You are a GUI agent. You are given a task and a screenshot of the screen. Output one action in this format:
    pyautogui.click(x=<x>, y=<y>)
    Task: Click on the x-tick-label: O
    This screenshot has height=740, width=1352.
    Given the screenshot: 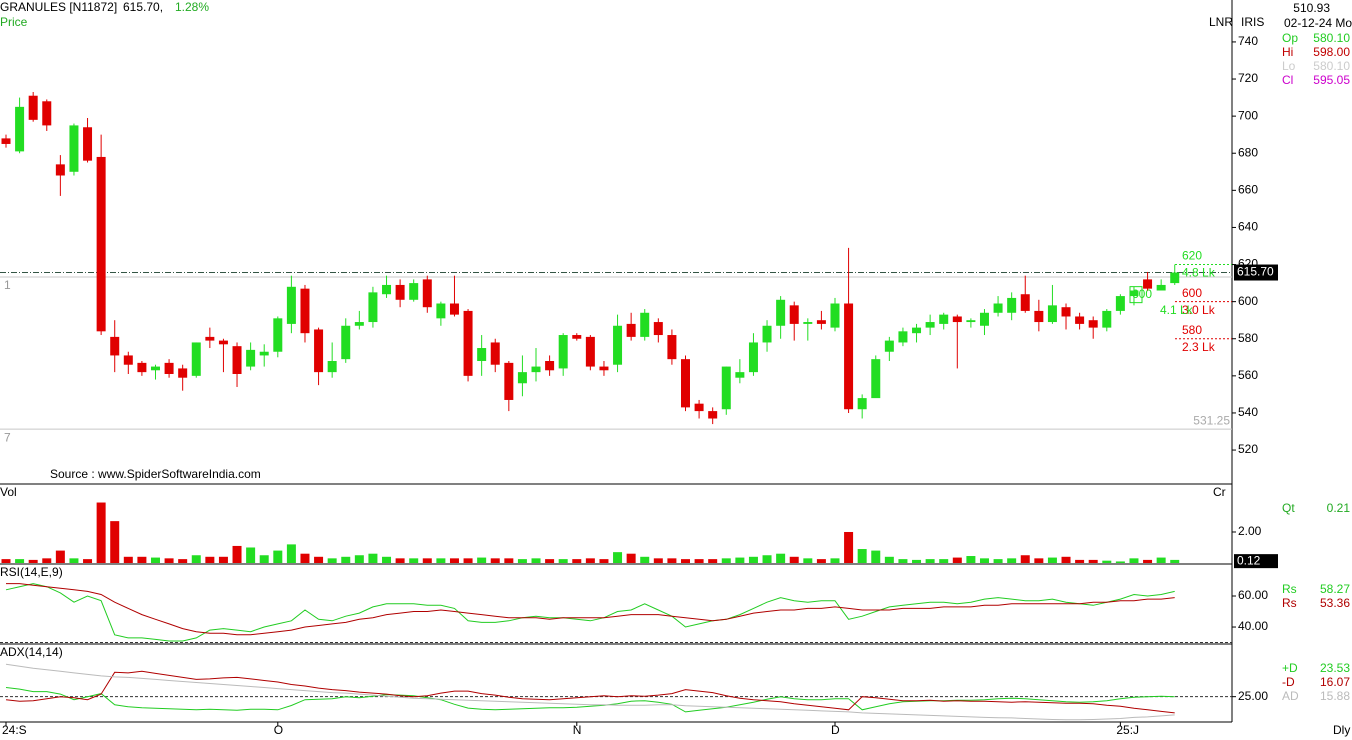 What is the action you would take?
    pyautogui.click(x=278, y=730)
    